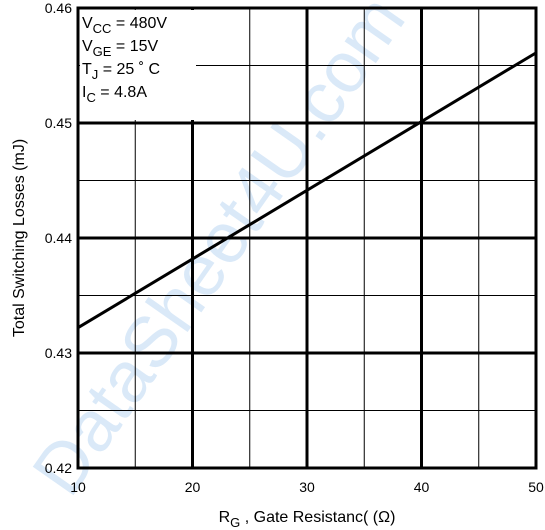 Image resolution: width=545 pixels, height=530 pixels. What do you see at coordinates (120, 48) in the screenshot?
I see `condition-line: VGE = 15V` at bounding box center [120, 48].